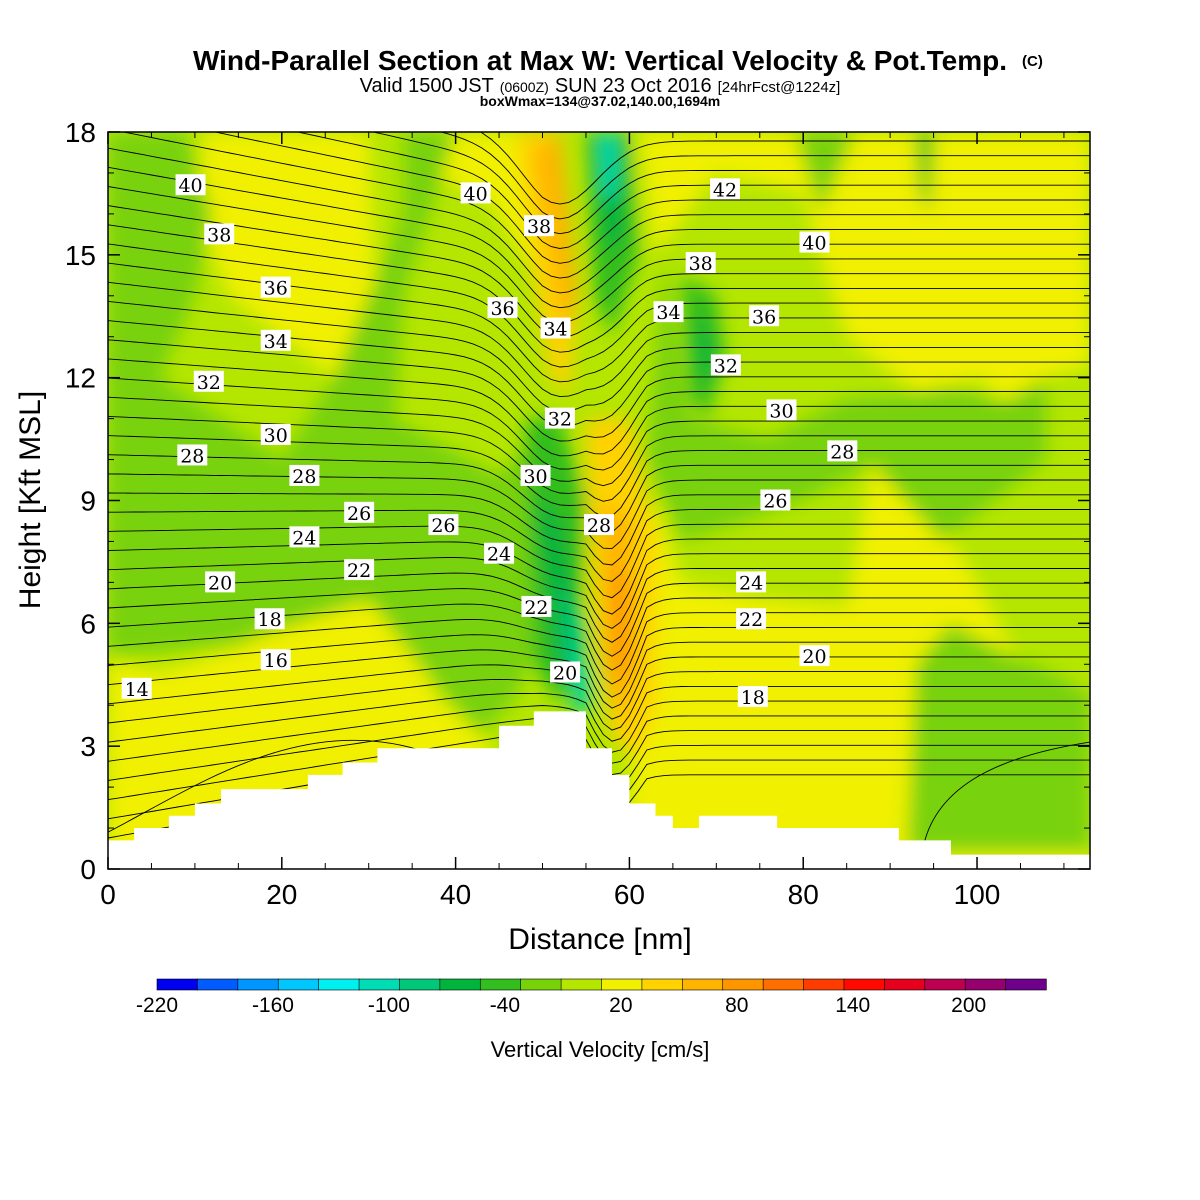  Describe the element at coordinates (620, 1005) in the screenshot. I see `colorbar-tick-label: 20` at that location.